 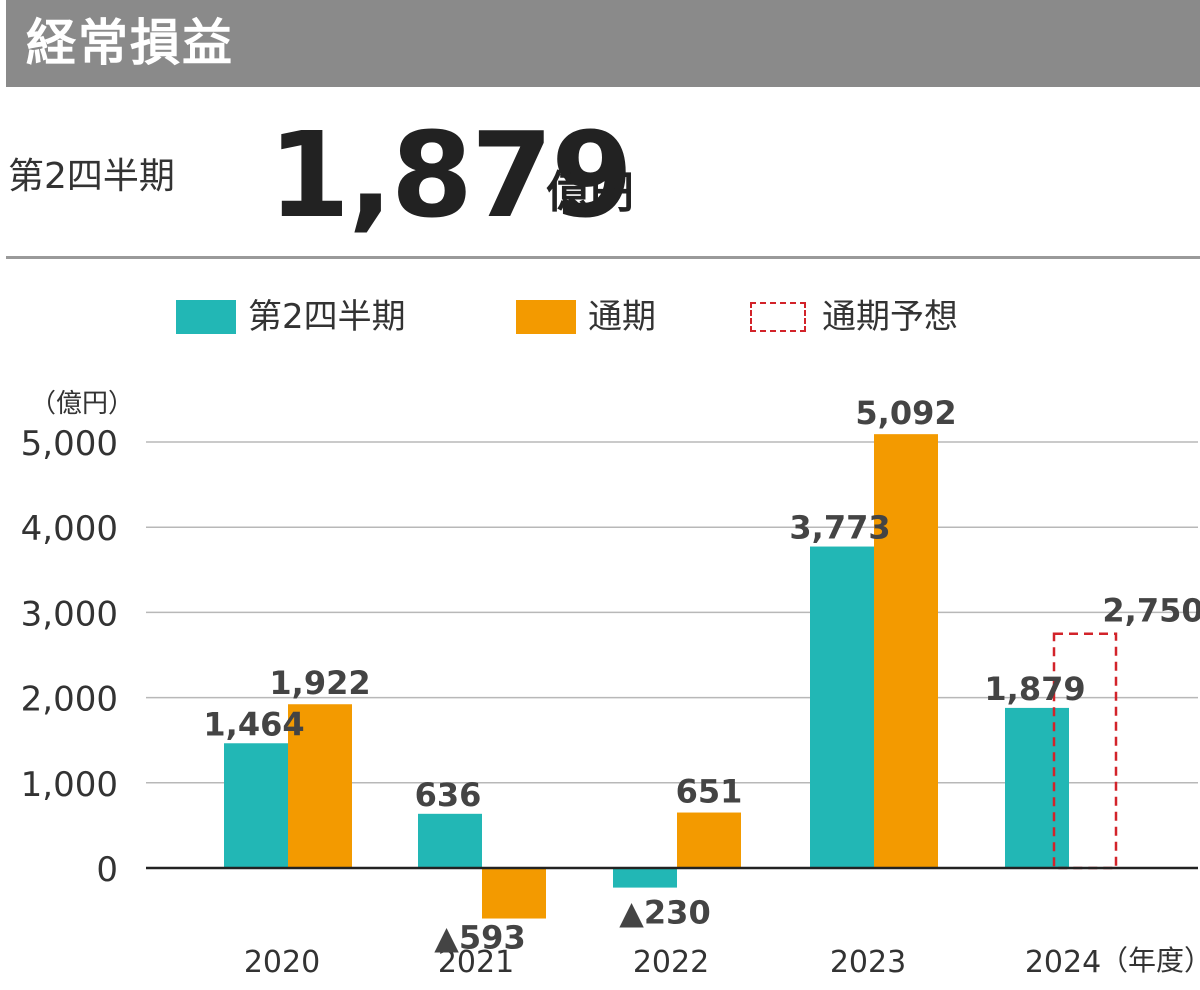 I want to click on data-label-full-year-2022: 651, so click(x=709, y=792).